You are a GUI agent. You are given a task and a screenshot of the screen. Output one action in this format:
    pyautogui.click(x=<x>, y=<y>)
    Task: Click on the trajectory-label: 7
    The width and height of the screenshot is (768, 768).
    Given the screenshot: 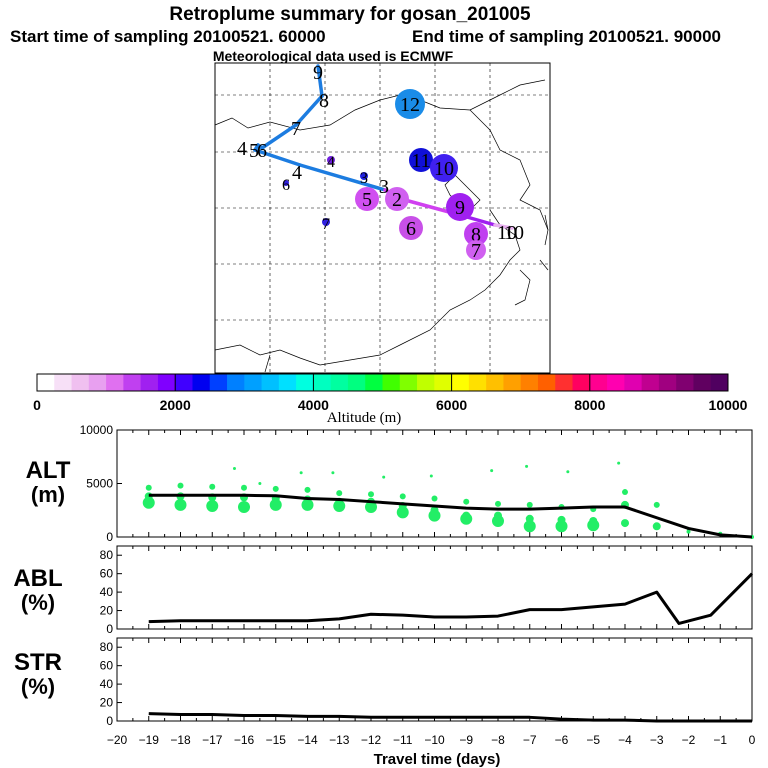 What is the action you would take?
    pyautogui.click(x=296, y=129)
    